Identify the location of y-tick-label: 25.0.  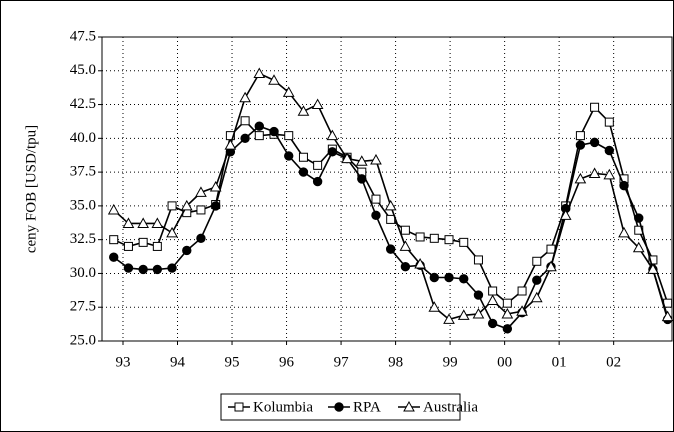
(83, 340).